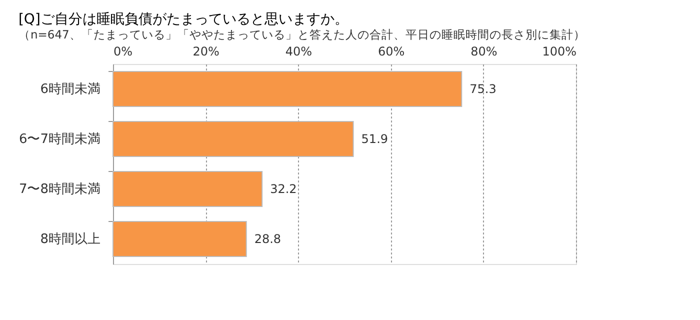 The image size is (700, 320). Describe the element at coordinates (59, 189) in the screenshot. I see `y-tick-label: 7〜8時間未満` at that location.